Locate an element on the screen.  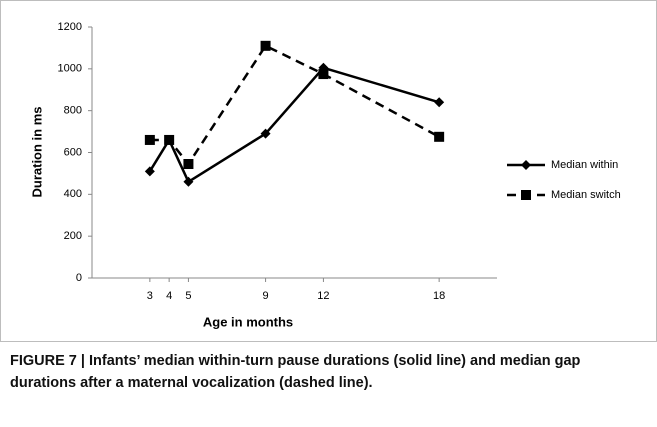
y-tick-label: 1000 is located at coordinates (70, 69).